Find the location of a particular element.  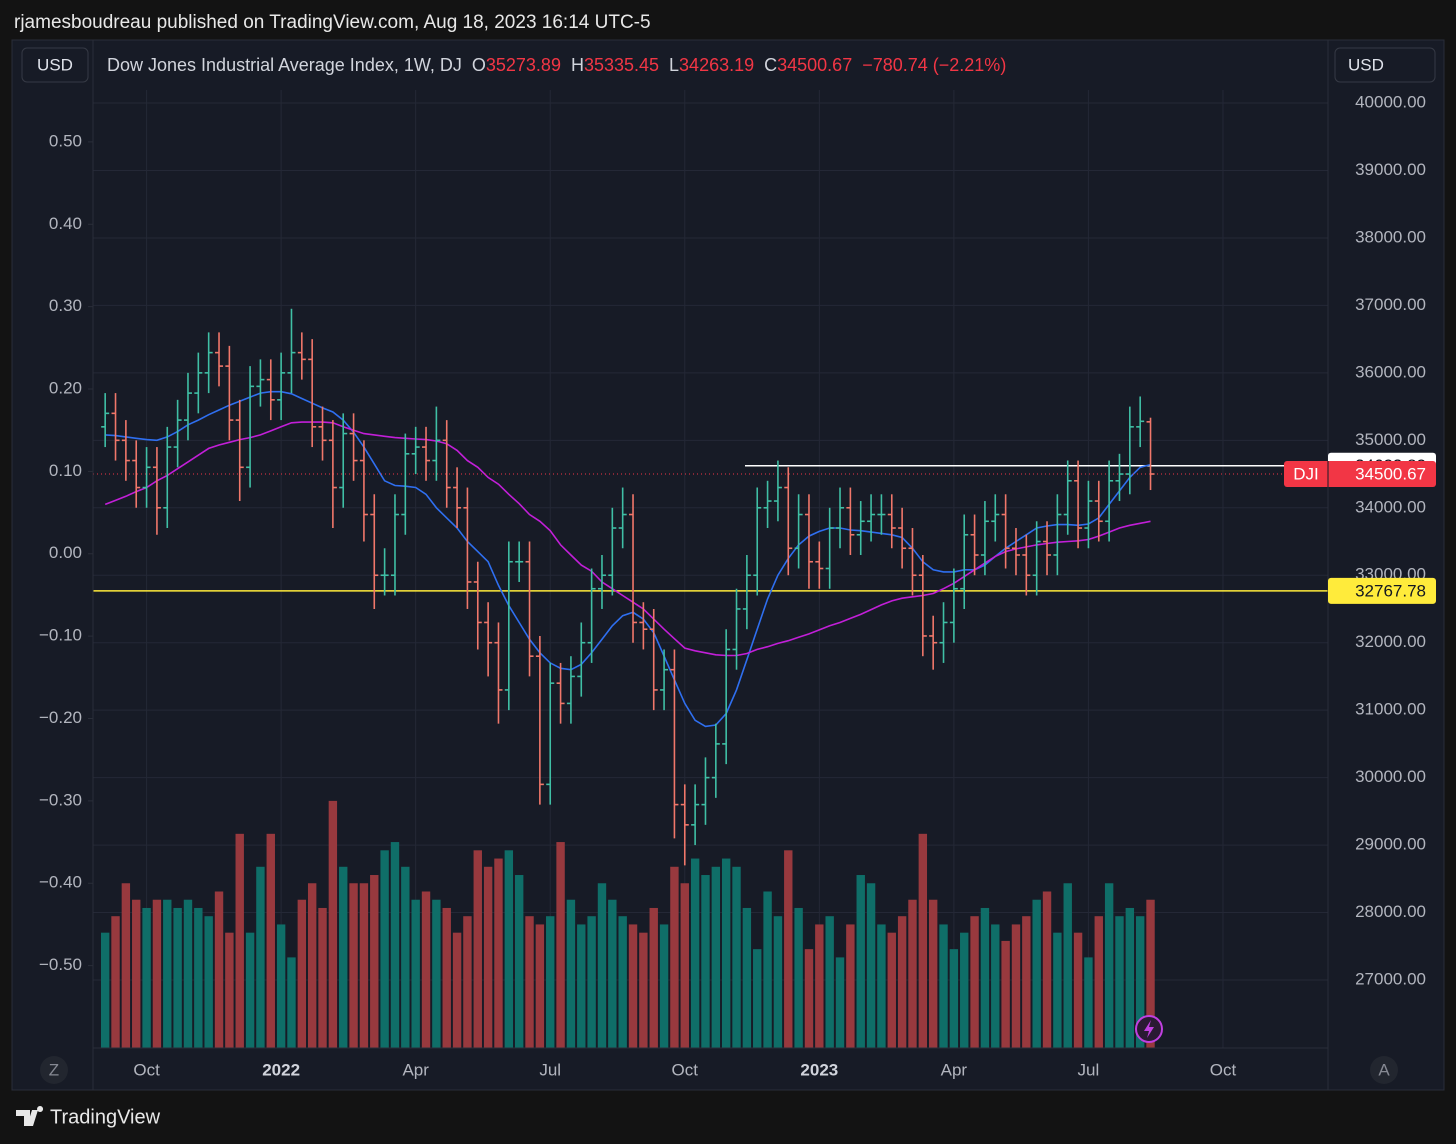

y2-tick-label: −0.40 is located at coordinates (60, 882).